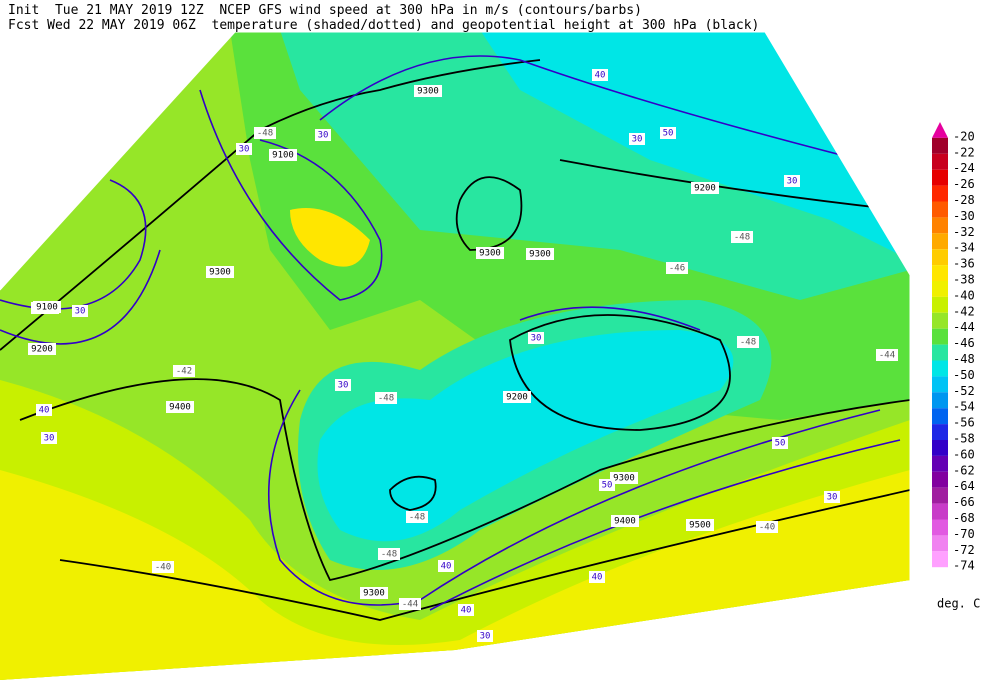 The height and width of the screenshot is (680, 1000). I want to click on colorbar-label: -42, so click(964, 311).